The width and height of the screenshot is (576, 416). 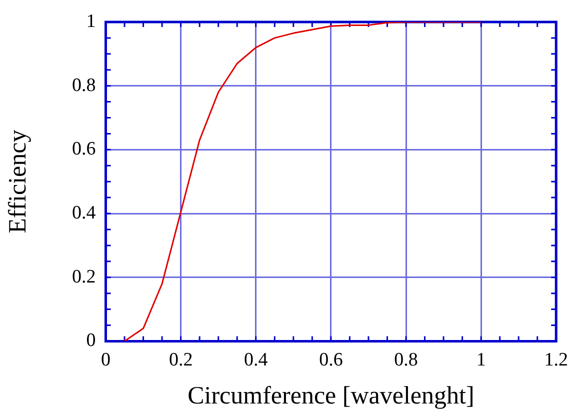 What do you see at coordinates (331, 396) in the screenshot?
I see `x-axis-title: Circumference [wavelenght]` at bounding box center [331, 396].